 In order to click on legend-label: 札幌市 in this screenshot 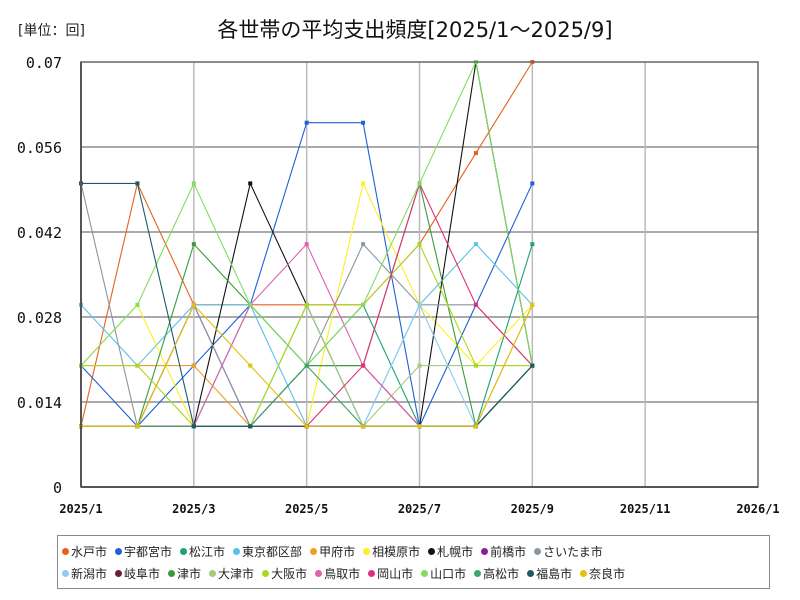, I will do `click(455, 552)`.